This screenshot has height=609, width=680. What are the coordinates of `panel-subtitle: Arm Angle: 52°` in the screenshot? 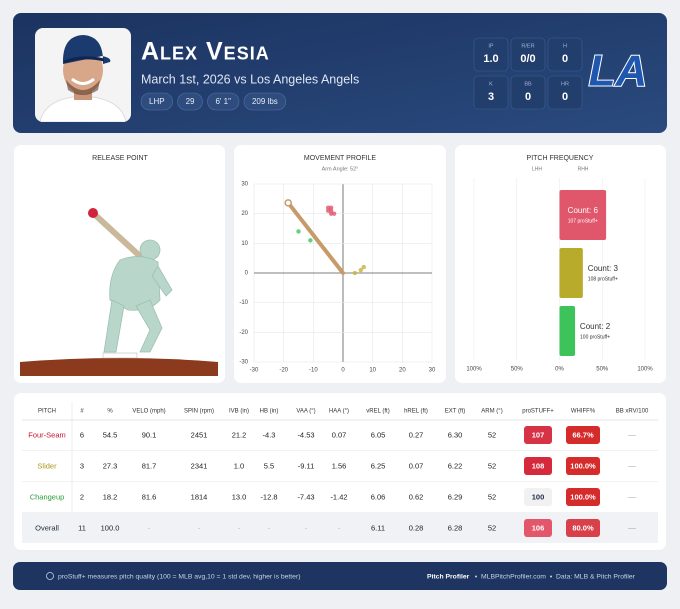 It's located at (340, 169).